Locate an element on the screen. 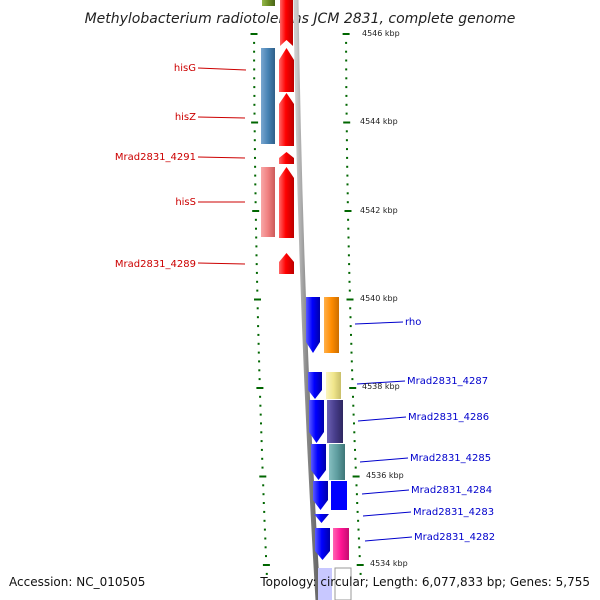 This screenshot has width=600, height=600. scale-label-4540: 4540 kbp is located at coordinates (379, 298).